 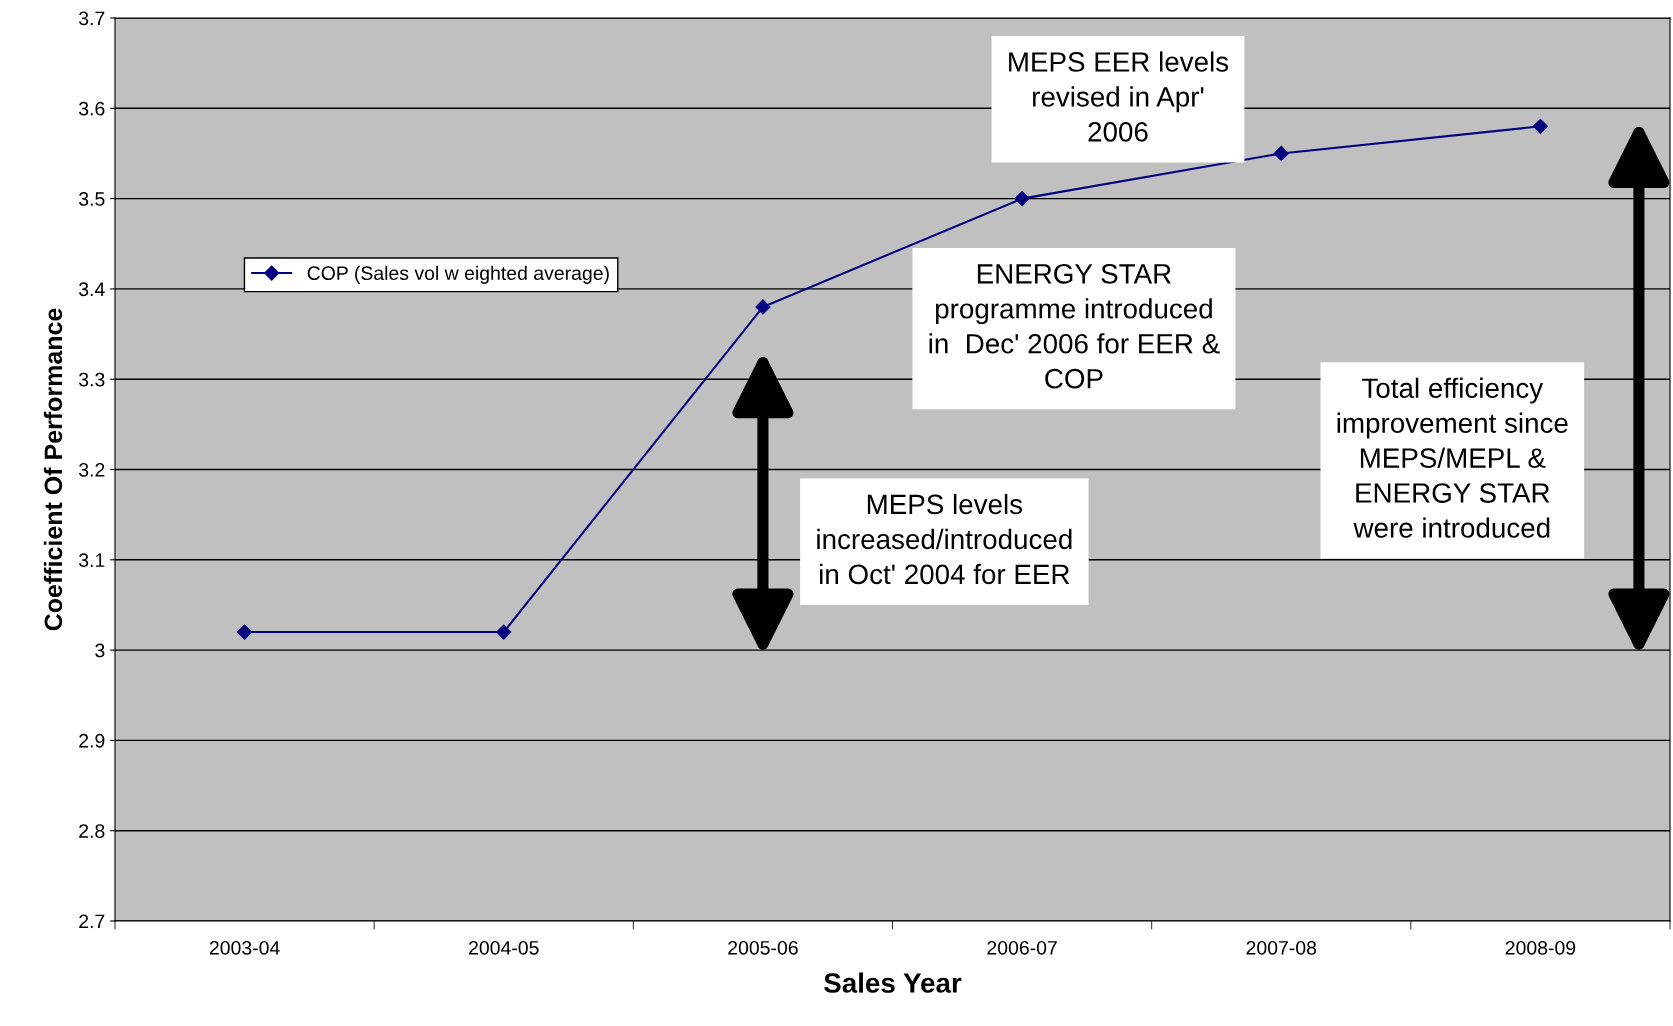 What do you see at coordinates (92, 740) in the screenshot?
I see `y-tick-label: 2.9` at bounding box center [92, 740].